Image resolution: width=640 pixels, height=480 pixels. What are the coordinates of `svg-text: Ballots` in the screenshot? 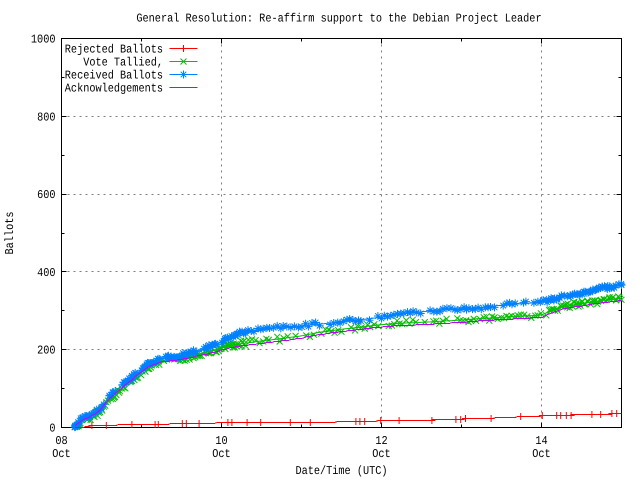 It's located at (10, 233).